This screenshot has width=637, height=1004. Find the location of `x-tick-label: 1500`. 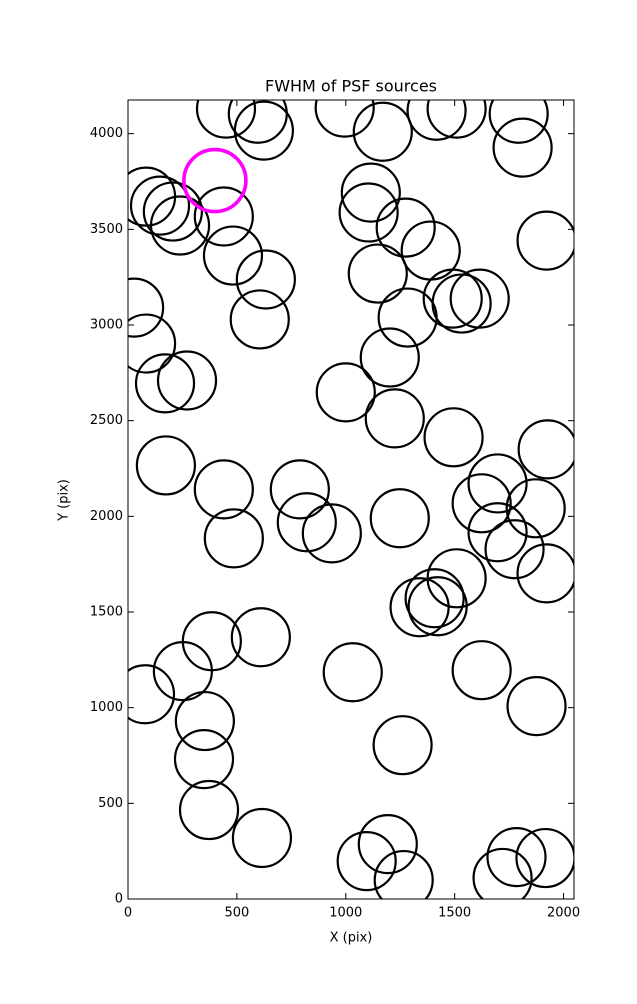

x-tick-label: 1500 is located at coordinates (454, 913).